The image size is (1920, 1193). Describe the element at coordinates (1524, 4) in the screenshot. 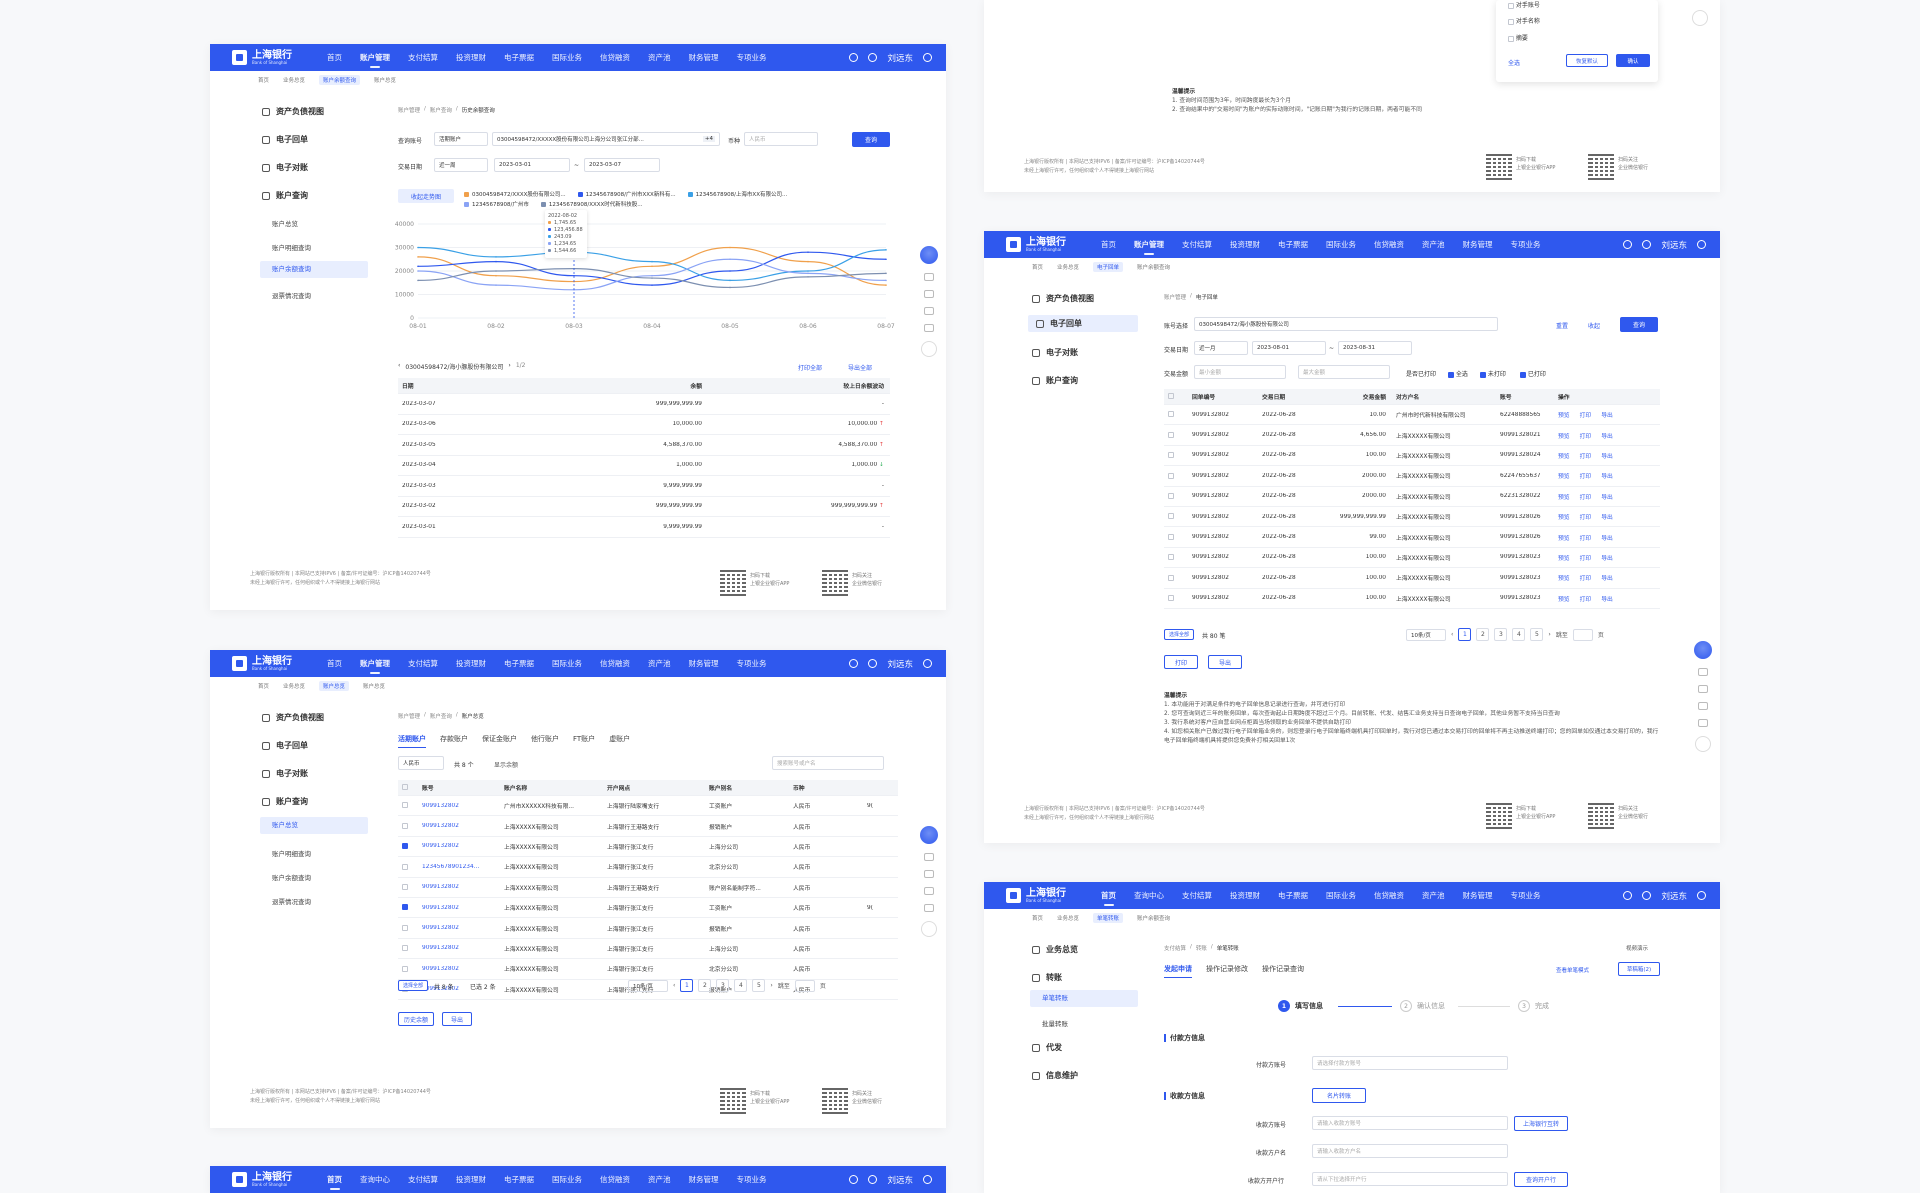

I see `col-option: 对手账号` at that location.